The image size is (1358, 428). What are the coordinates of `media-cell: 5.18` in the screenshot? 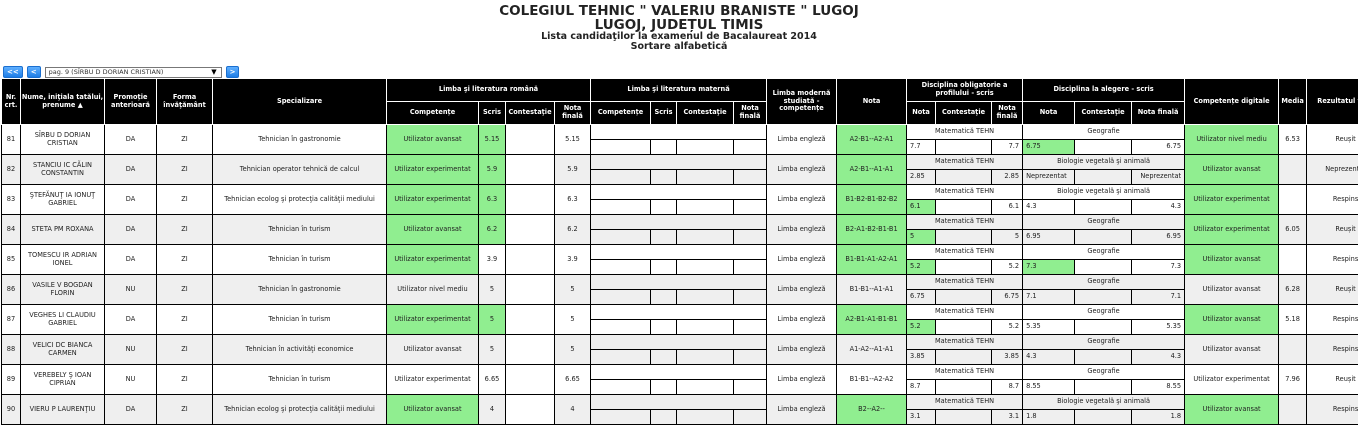 It's located at (1293, 319).